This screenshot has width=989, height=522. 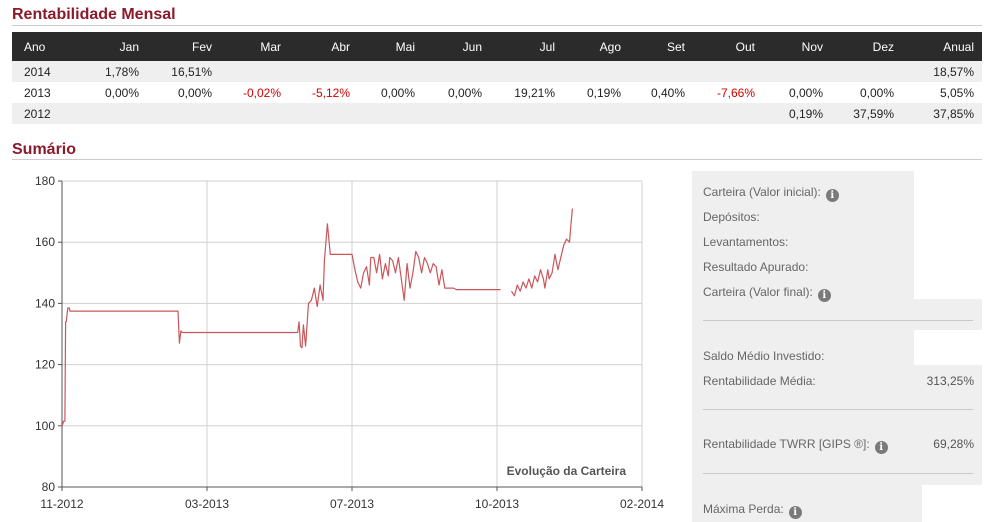 What do you see at coordinates (764, 356) in the screenshot?
I see `summary-label-saldo-medio: Saldo Médio Investido:` at bounding box center [764, 356].